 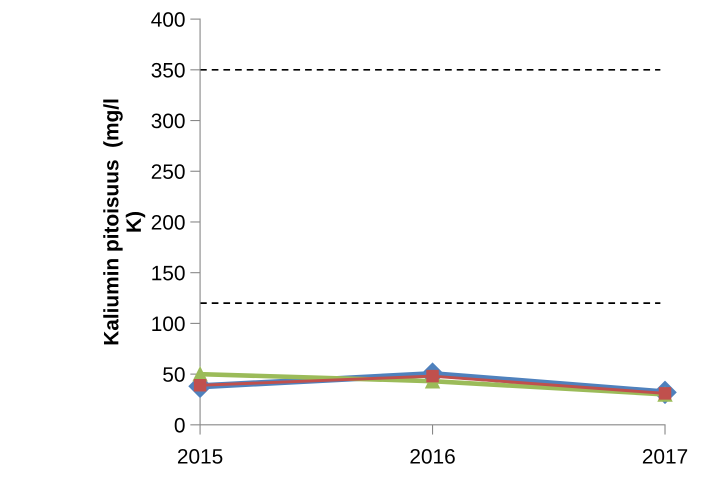 I want to click on y-tick-label: 400, so click(x=168, y=19).